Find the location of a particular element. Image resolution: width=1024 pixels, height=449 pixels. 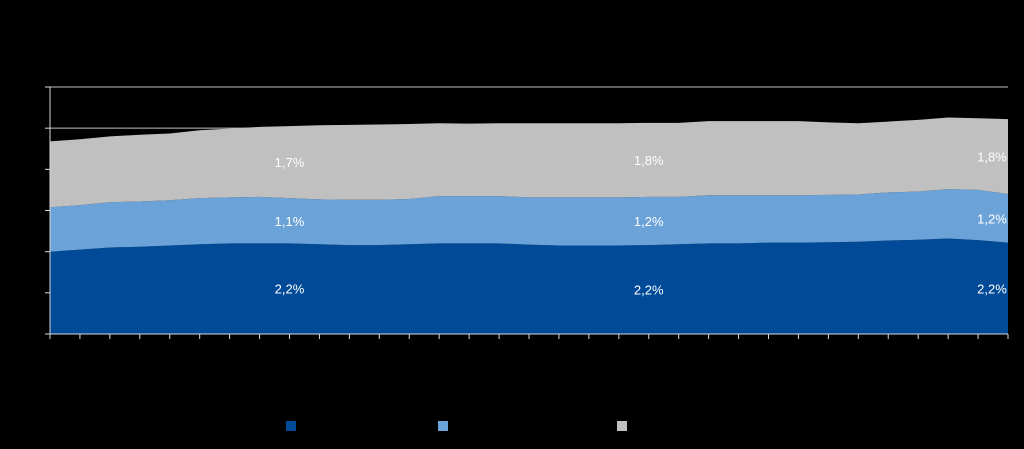

data-label-series-3-1: 1,7% is located at coordinates (290, 162).